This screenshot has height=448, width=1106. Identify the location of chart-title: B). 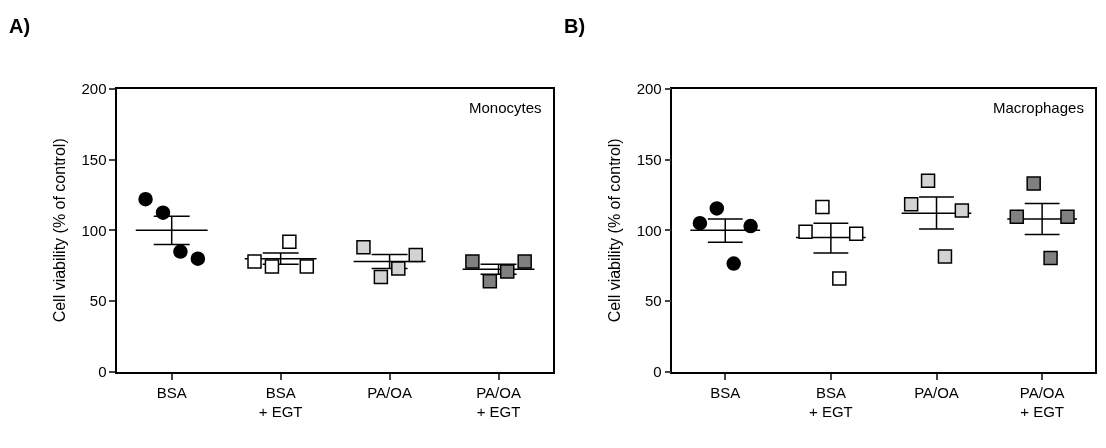
(575, 26).